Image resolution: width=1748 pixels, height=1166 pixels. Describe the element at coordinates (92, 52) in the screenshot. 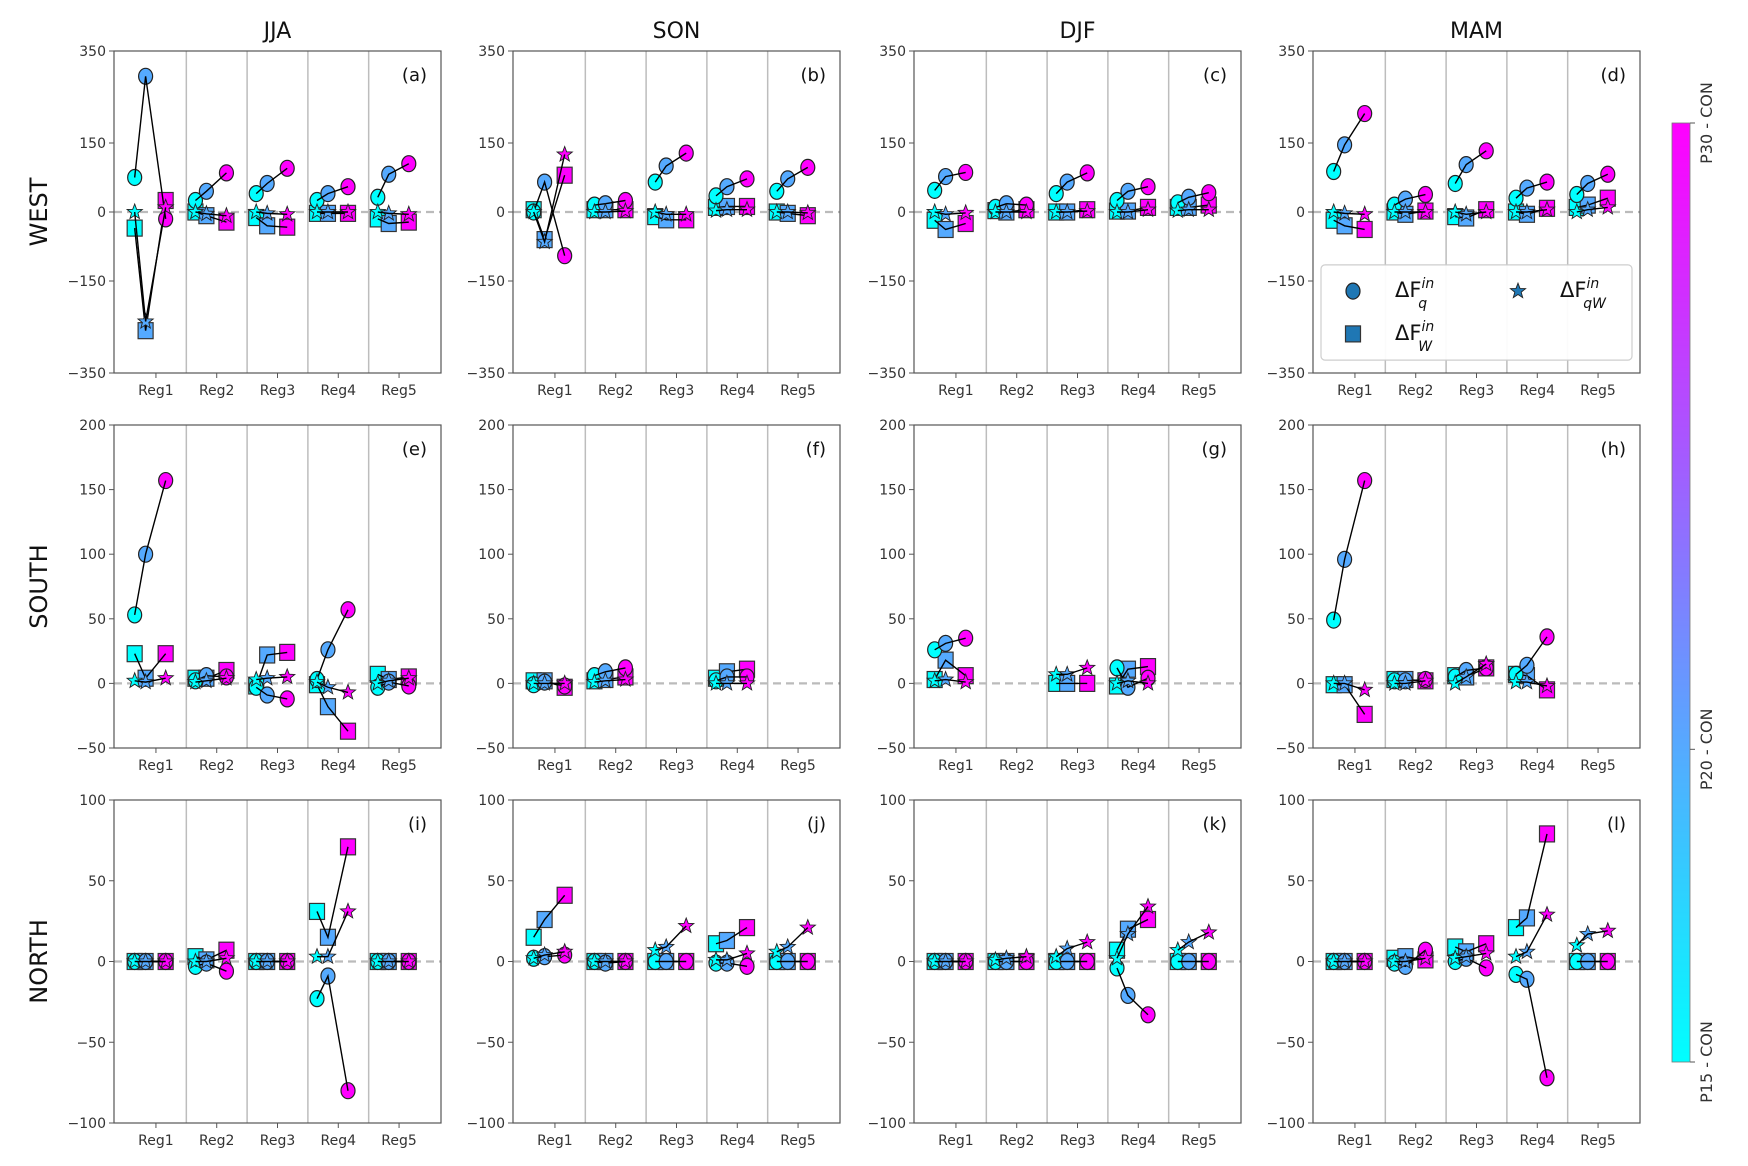

I see `y-tick-label: 350` at that location.